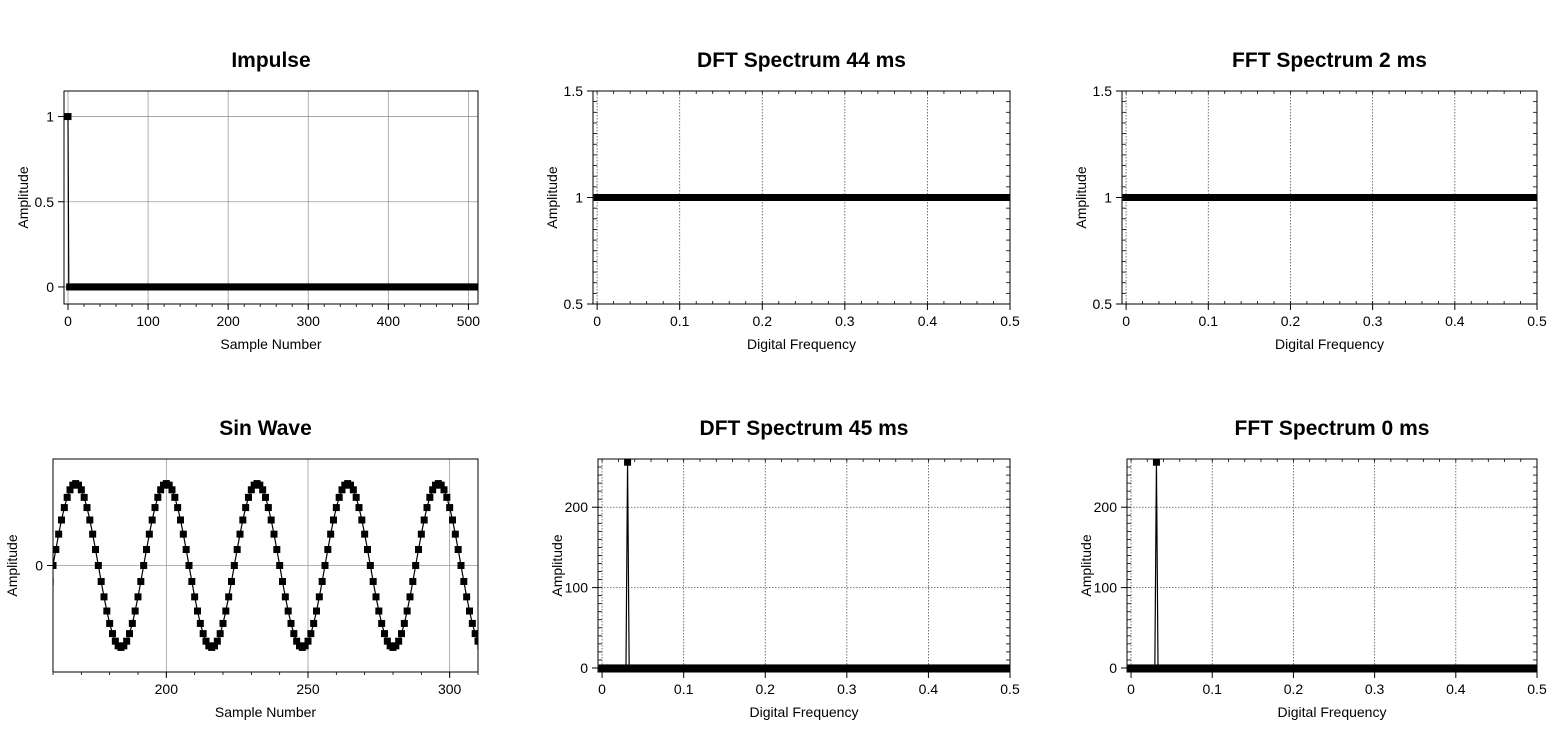  What do you see at coordinates (804, 428) in the screenshot?
I see `chart-title: DFT Spectrum 45 ms` at bounding box center [804, 428].